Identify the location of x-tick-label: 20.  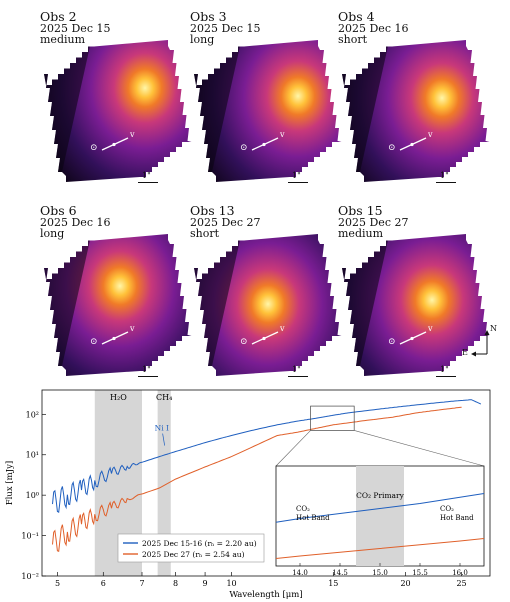
(405, 583).